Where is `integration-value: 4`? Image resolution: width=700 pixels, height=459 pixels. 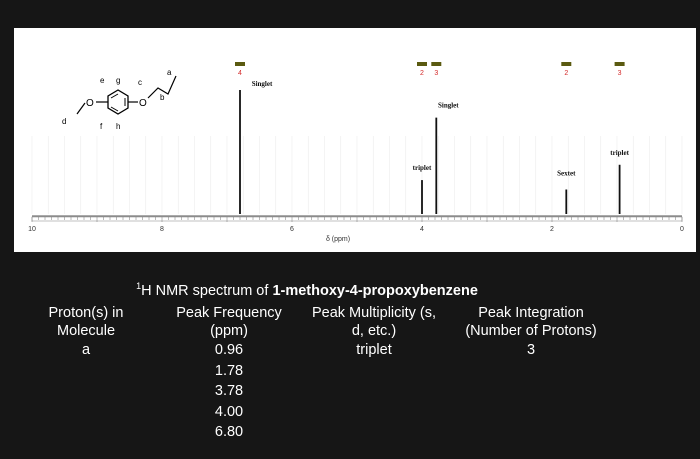
integration-value: 4 is located at coordinates (240, 73).